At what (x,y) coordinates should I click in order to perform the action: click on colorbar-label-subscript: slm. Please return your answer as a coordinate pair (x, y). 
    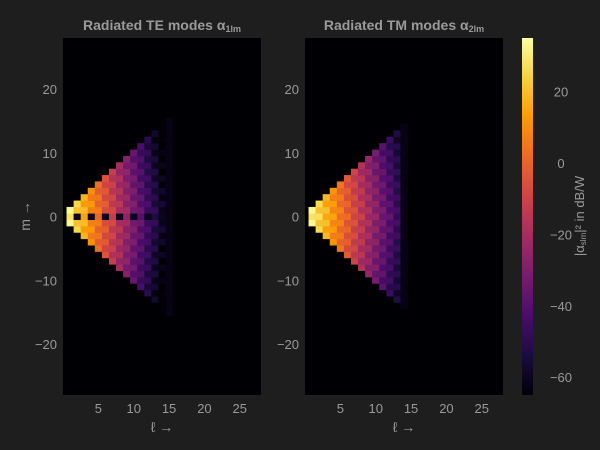
    Looking at the image, I should click on (583, 238).